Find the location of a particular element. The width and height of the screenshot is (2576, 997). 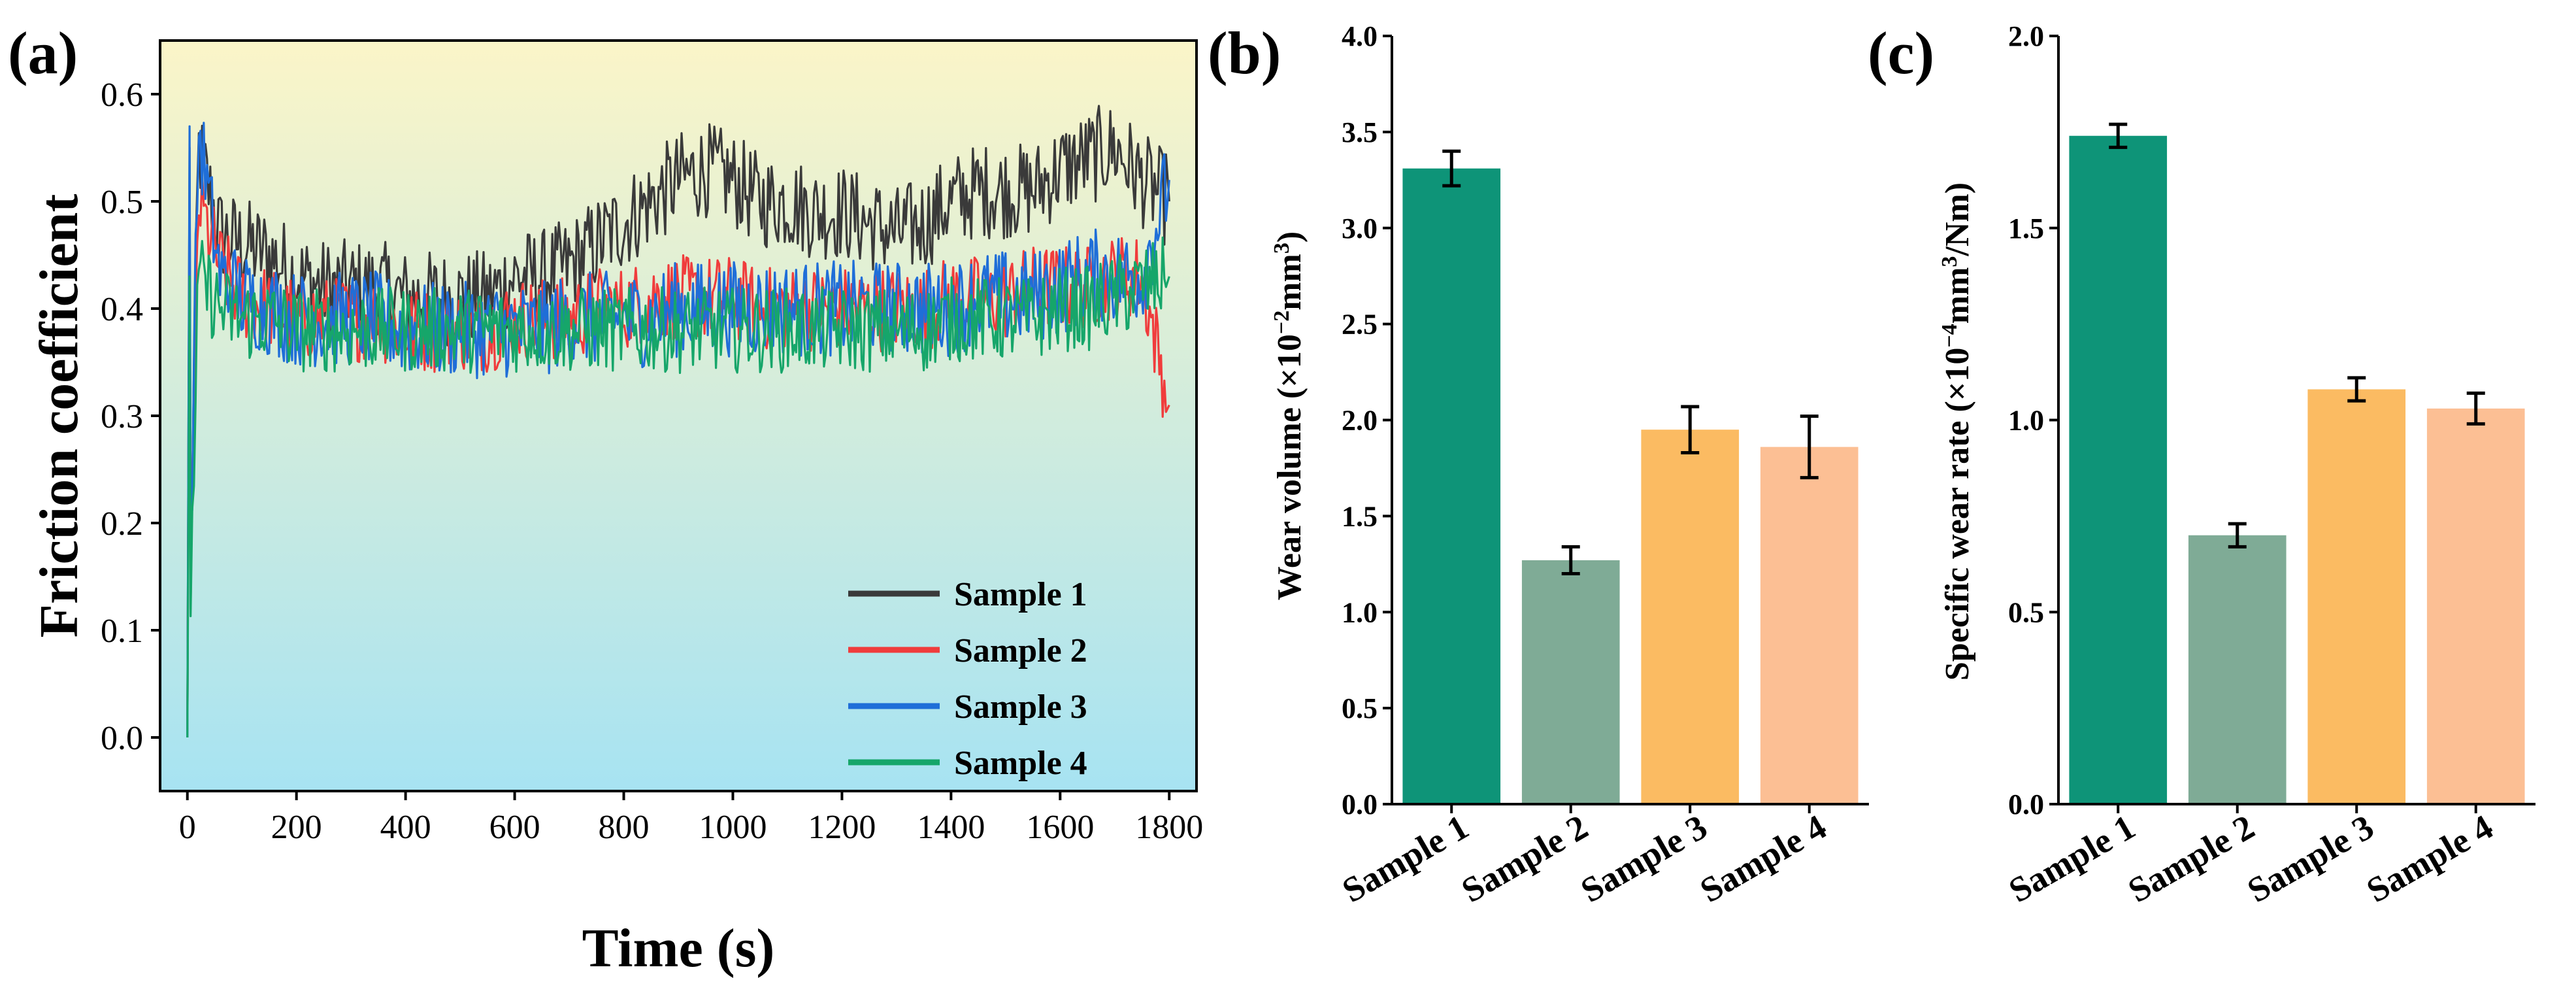

plot-b-y-label: Wear volume (×10−2mm3) is located at coordinates (1289, 415).